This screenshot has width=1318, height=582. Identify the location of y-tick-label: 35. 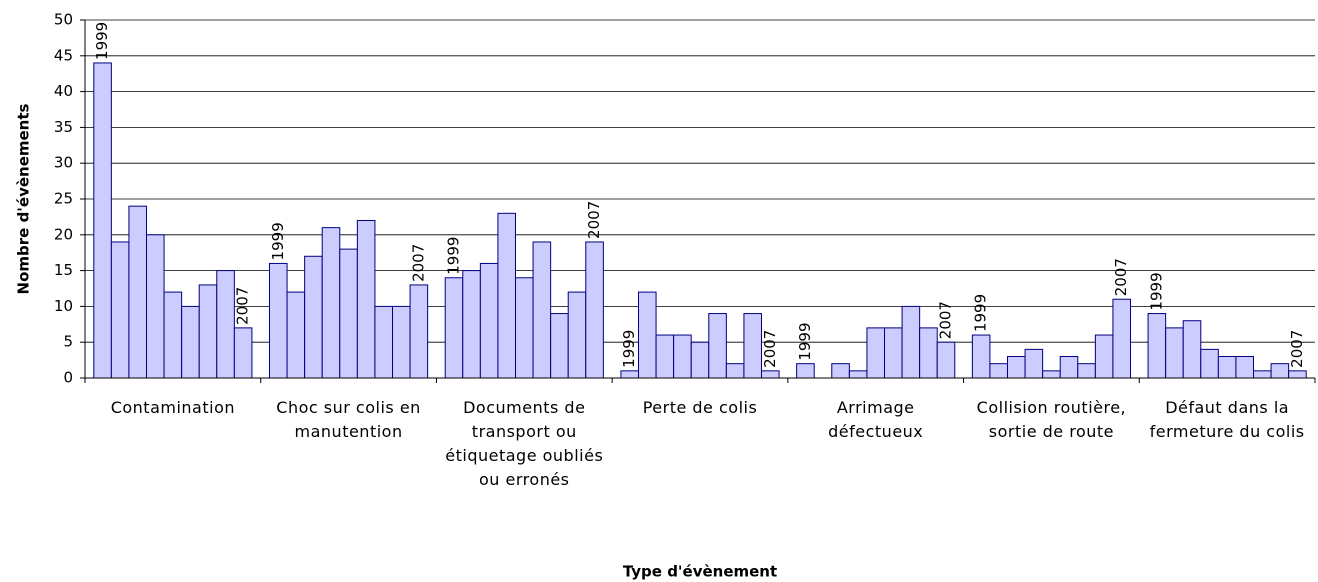
(63, 127).